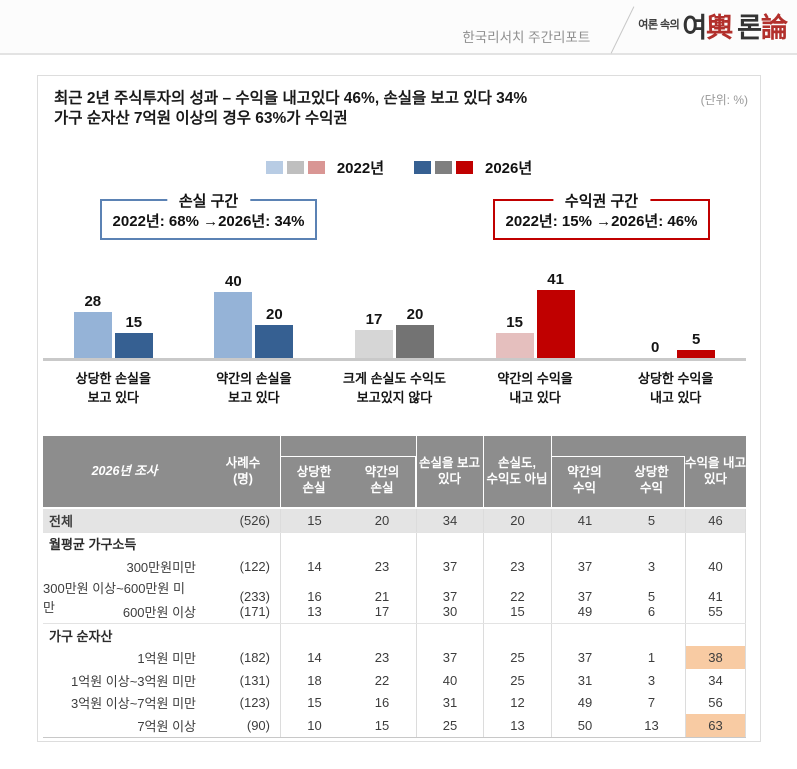  Describe the element at coordinates (201, 119) in the screenshot. I see `page-subtitle: 가구 순자산 7억원 이상의 경우 63%가 수익권` at that location.